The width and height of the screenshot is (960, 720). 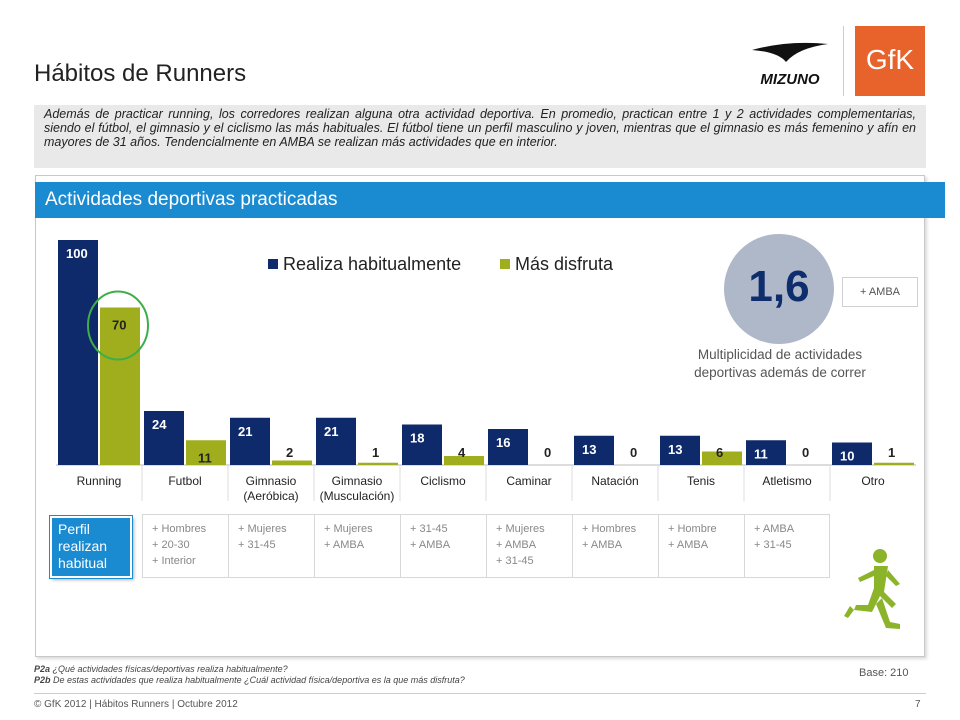 What do you see at coordinates (185, 546) in the screenshot?
I see `profile-cell: + Hombres + 20-30 + Interior` at bounding box center [185, 546].